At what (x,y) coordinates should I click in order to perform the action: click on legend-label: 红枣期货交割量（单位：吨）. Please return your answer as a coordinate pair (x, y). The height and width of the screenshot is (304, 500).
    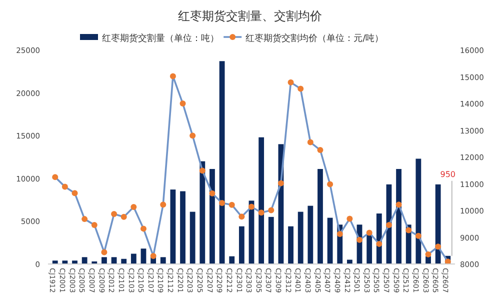
    Looking at the image, I should click on (160, 38).